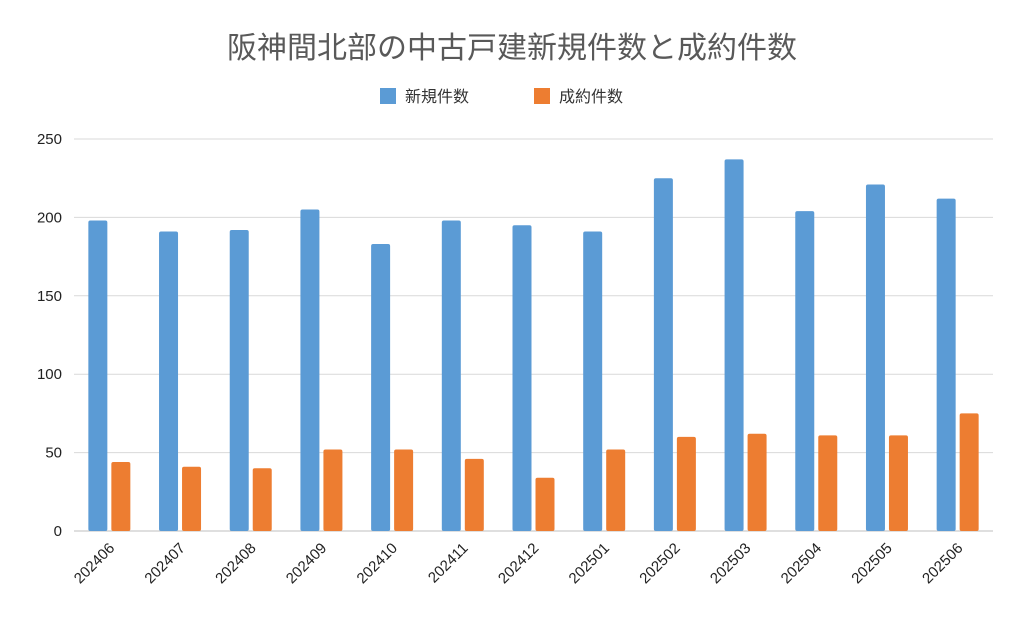 This screenshot has height=626, width=1024. Describe the element at coordinates (448, 563) in the screenshot. I see `x-tick-label: 202411` at that location.